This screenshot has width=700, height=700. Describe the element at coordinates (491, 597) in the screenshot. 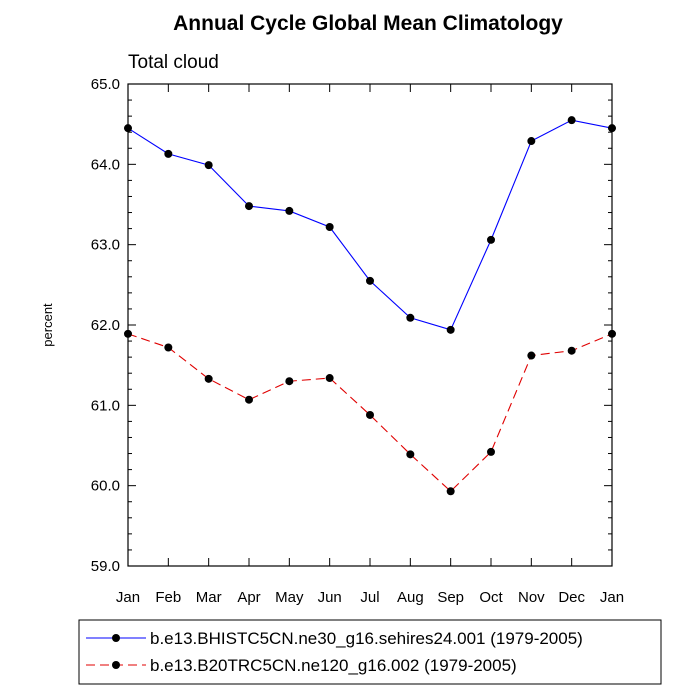

I see `x-tick-label: Oct` at that location.